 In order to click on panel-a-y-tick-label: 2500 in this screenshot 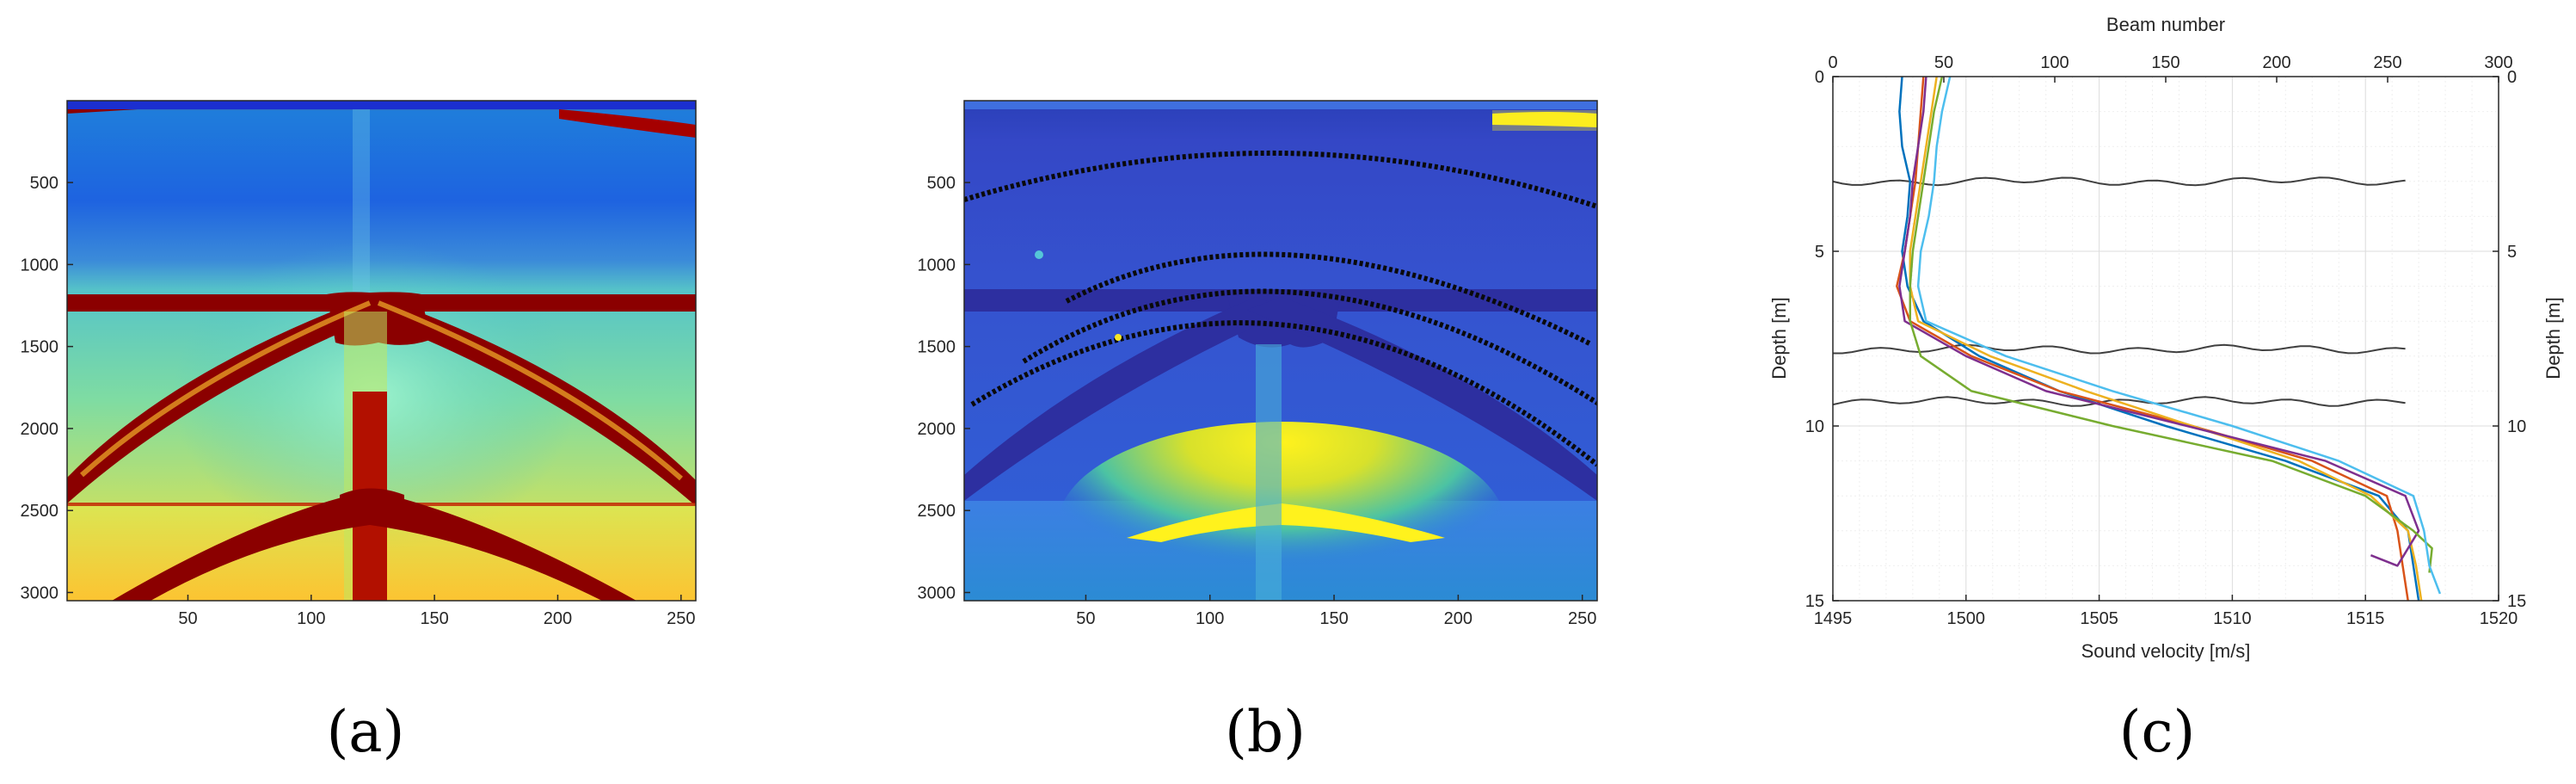, I will do `click(40, 512)`.